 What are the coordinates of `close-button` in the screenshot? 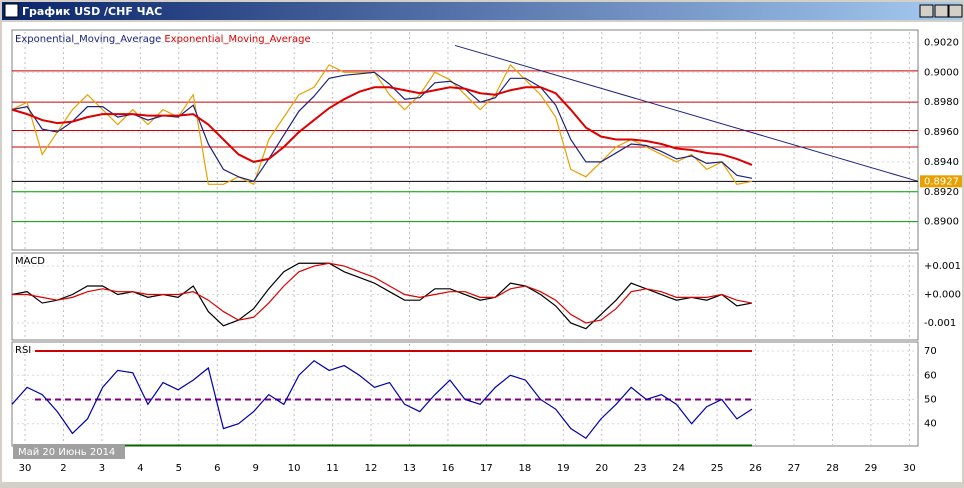 It's located at (955, 11).